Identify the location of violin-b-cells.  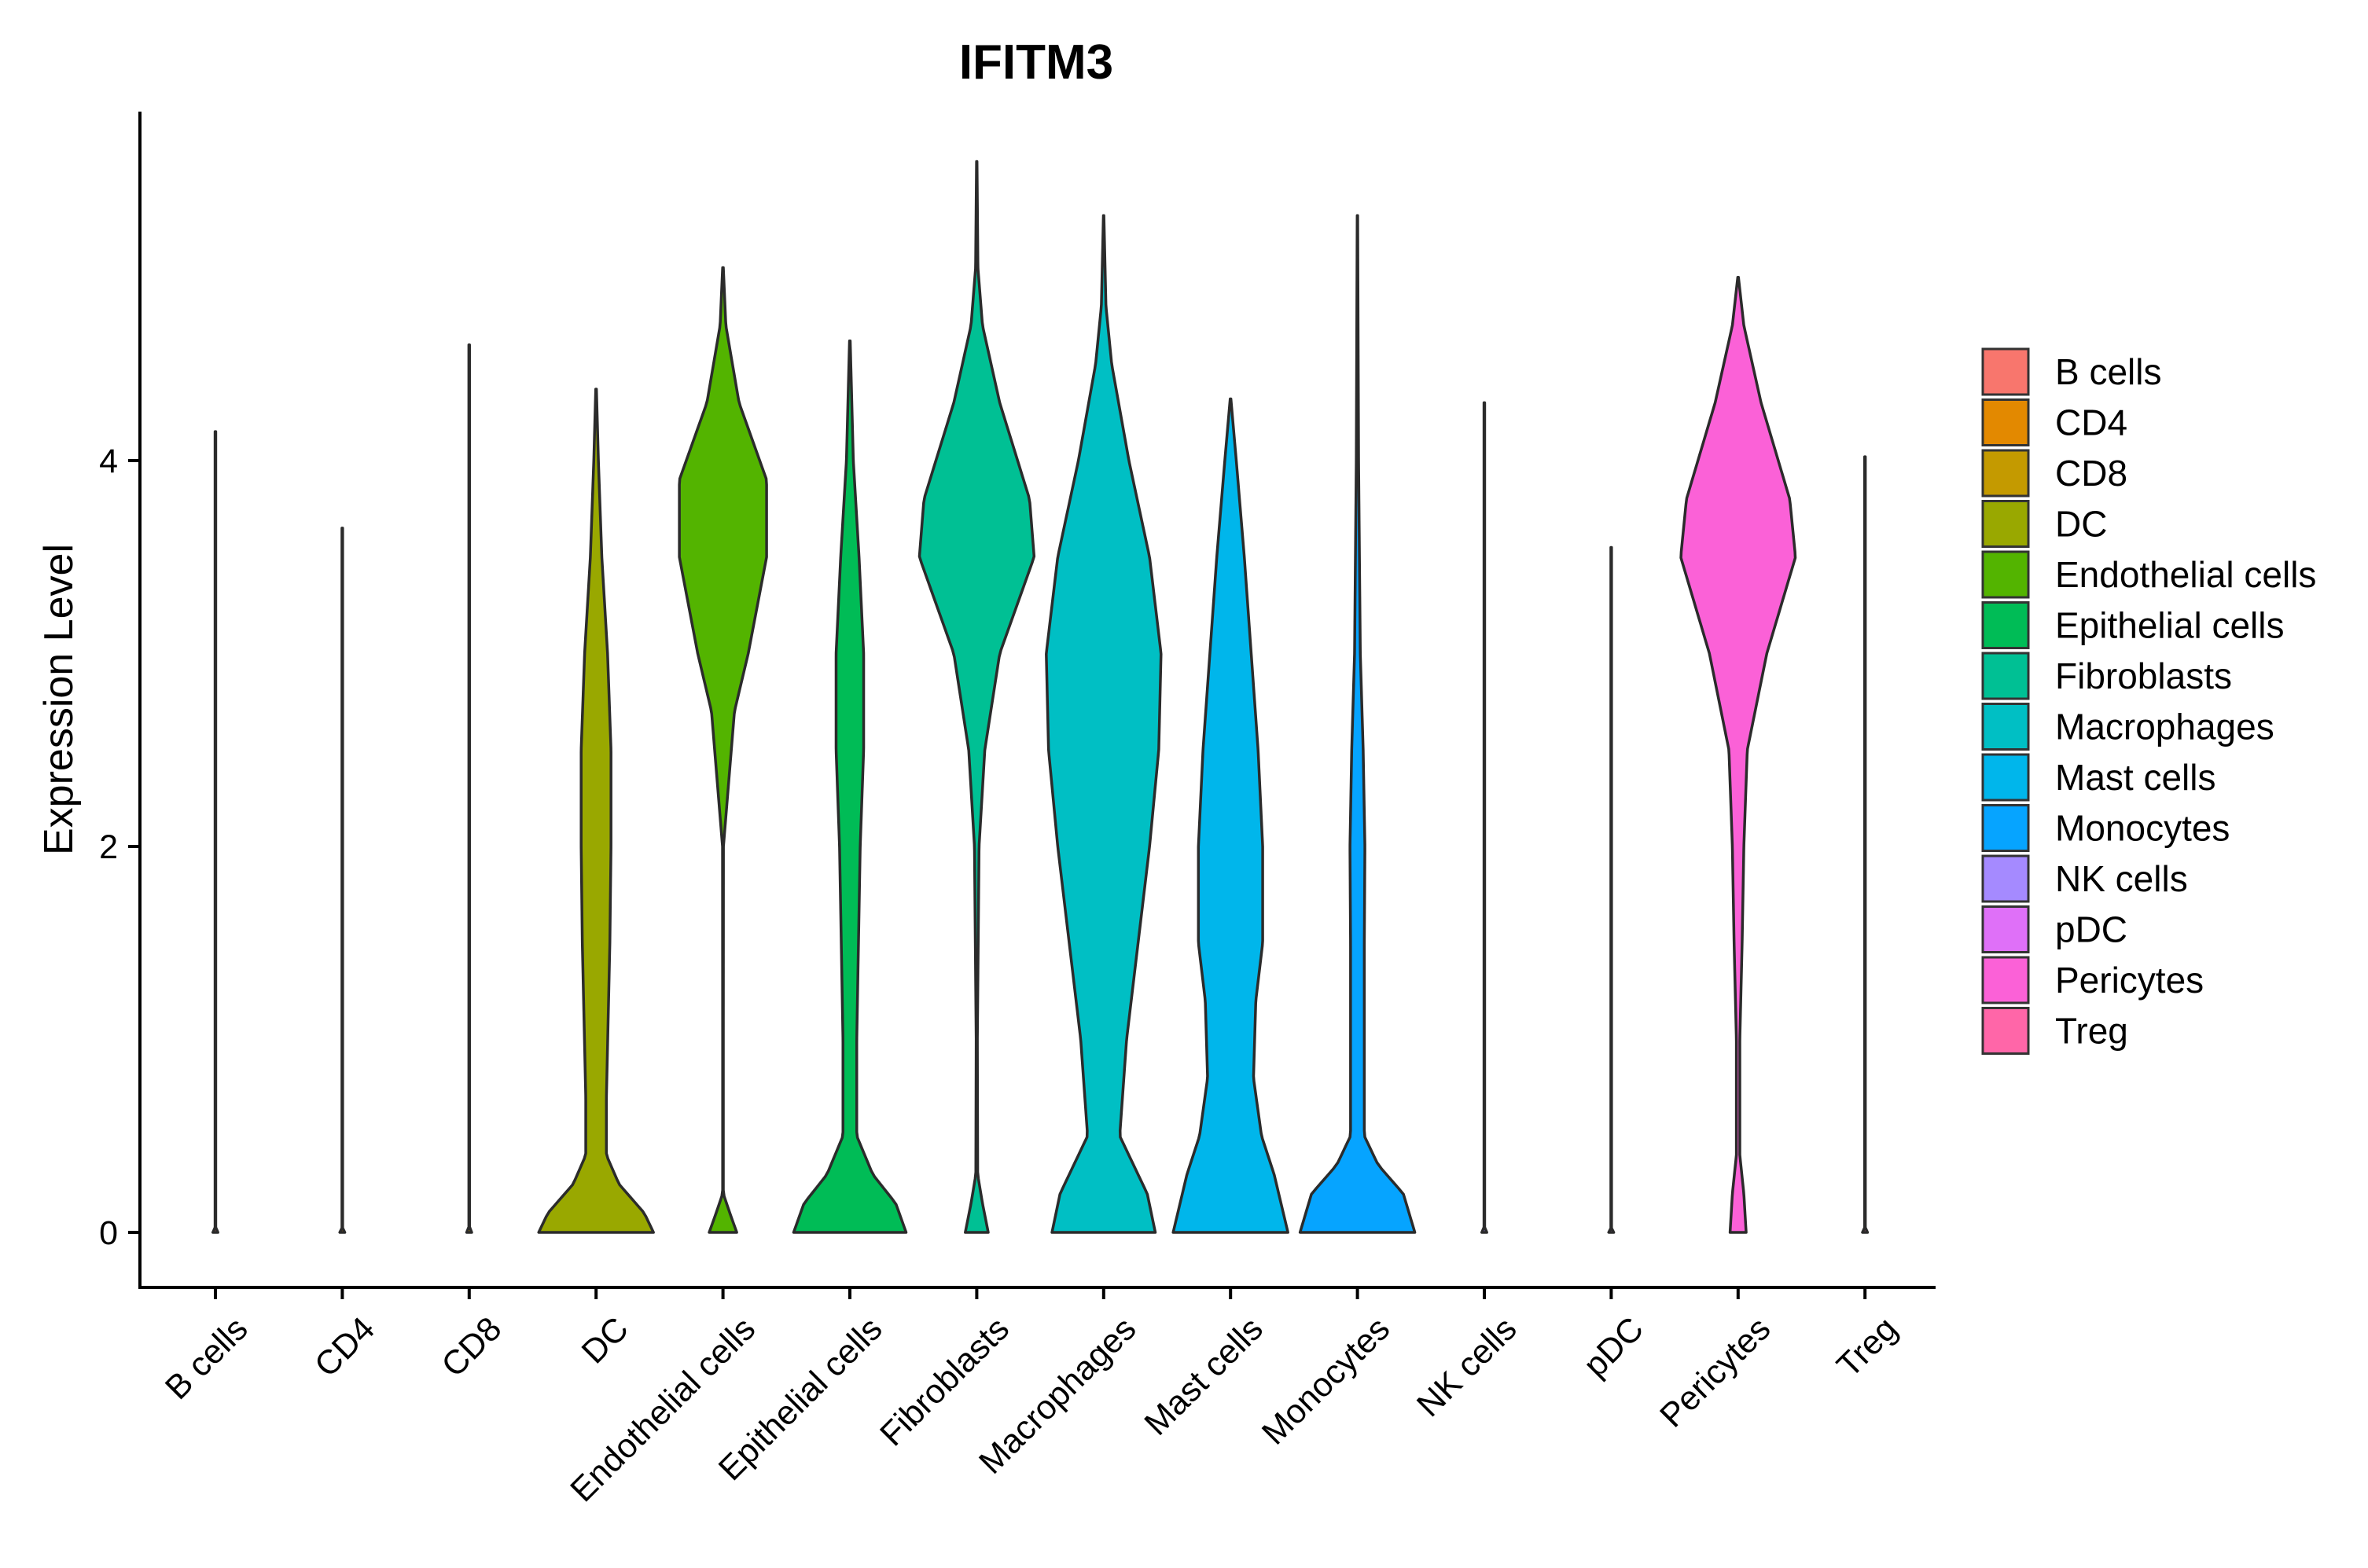
(215, 832).